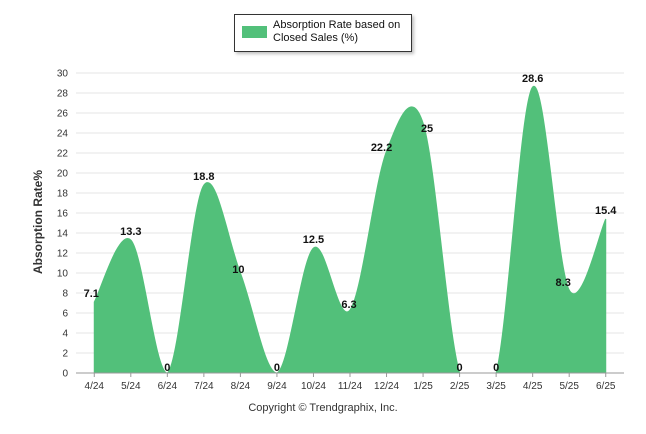 The height and width of the screenshot is (434, 646). Describe the element at coordinates (204, 386) in the screenshot. I see `x-tick-label: 7/24` at that location.